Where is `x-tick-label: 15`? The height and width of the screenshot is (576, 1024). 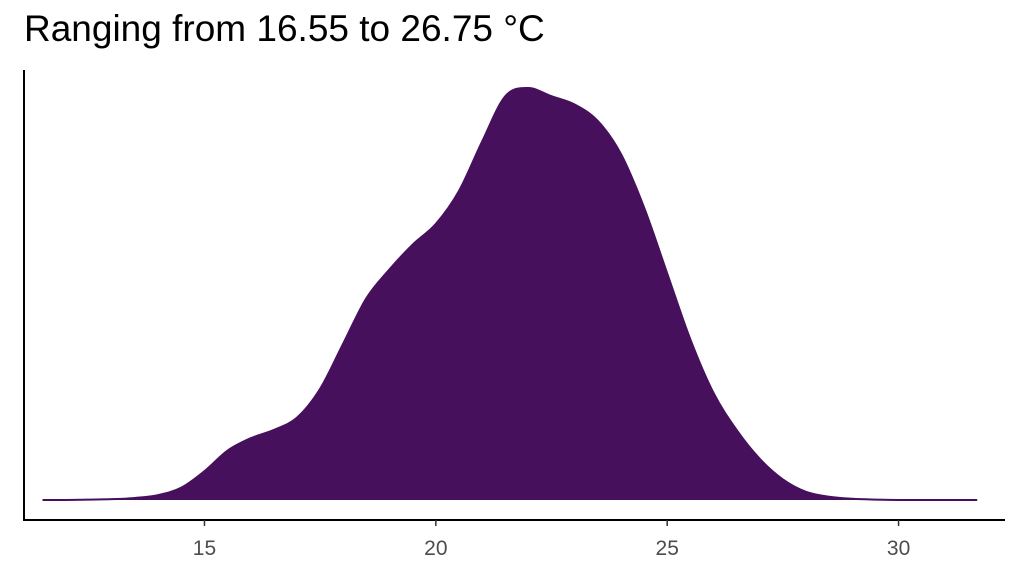
x-tick-label: 15 is located at coordinates (204, 548).